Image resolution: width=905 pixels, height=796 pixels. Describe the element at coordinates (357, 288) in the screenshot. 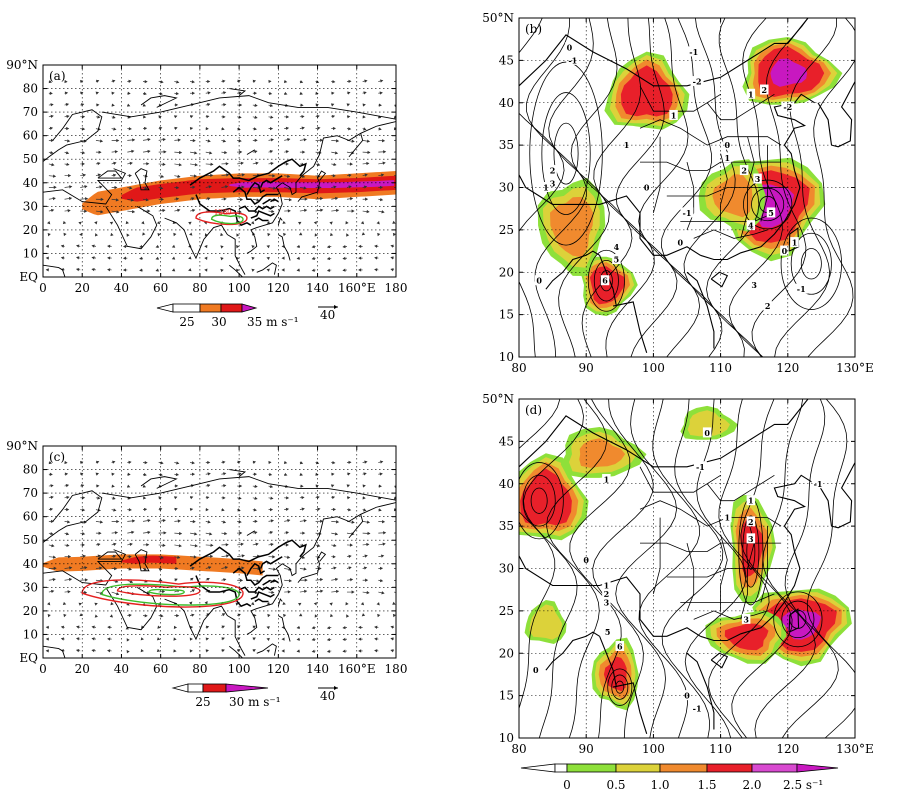

I see `x-tick-label: 160°E` at that location.